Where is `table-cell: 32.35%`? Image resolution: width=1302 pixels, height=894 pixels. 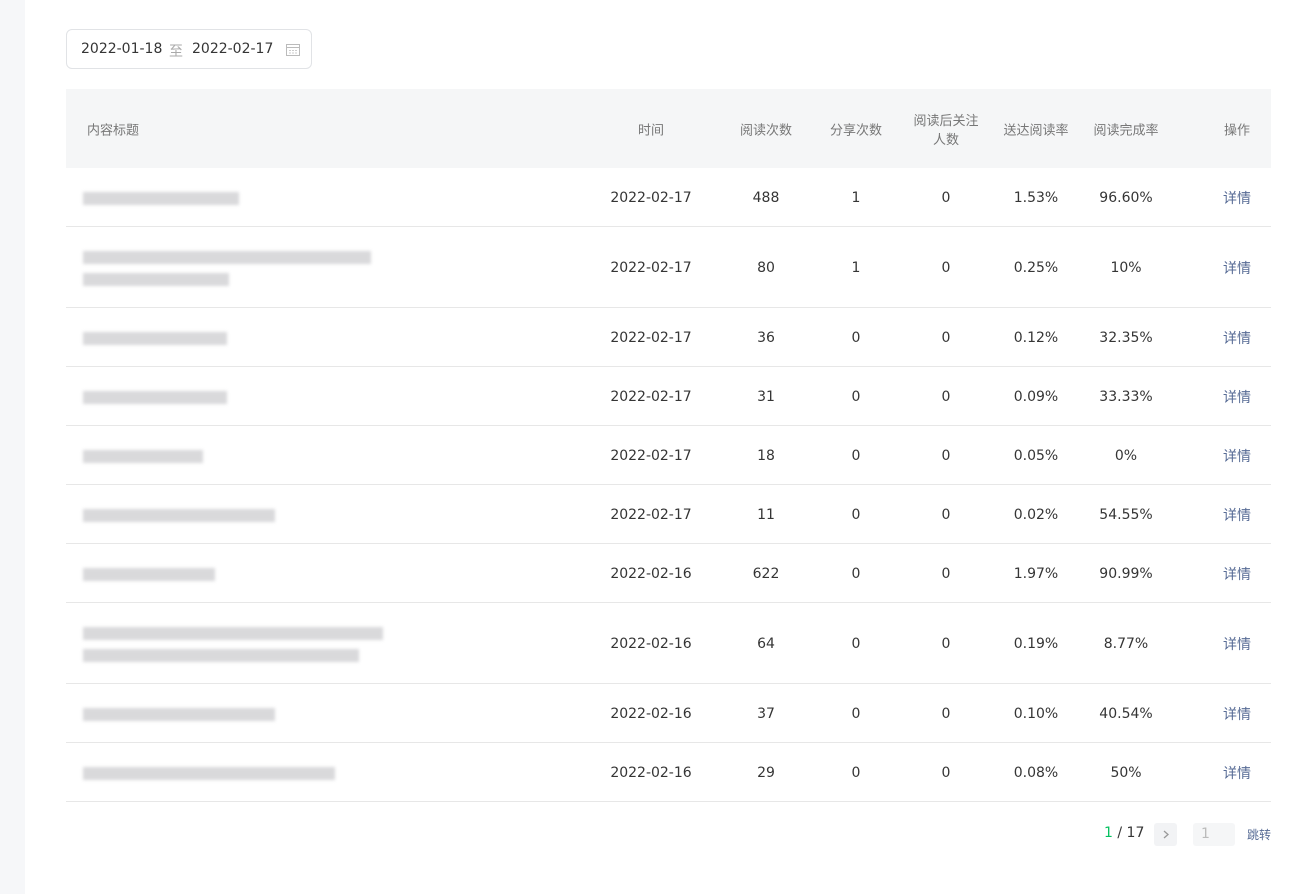
table-cell: 32.35% is located at coordinates (1126, 337).